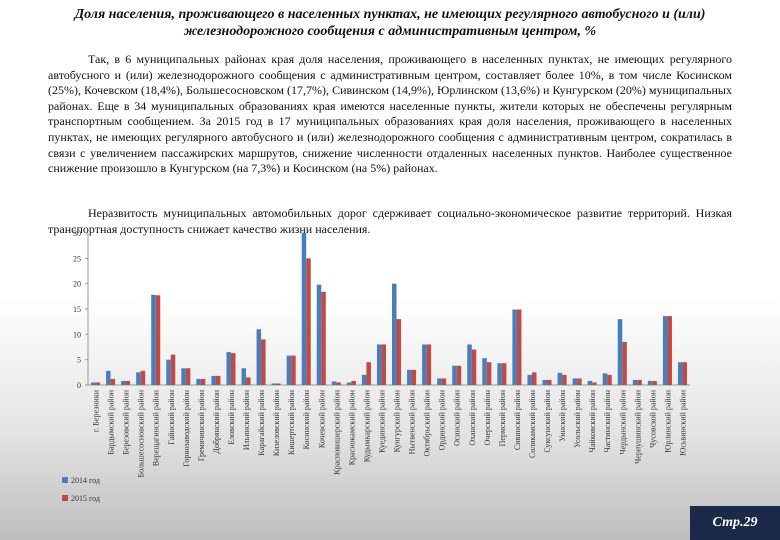 The height and width of the screenshot is (540, 780). What do you see at coordinates (306, 419) in the screenshot?
I see `x-tick-label: Косинский район` at bounding box center [306, 419].